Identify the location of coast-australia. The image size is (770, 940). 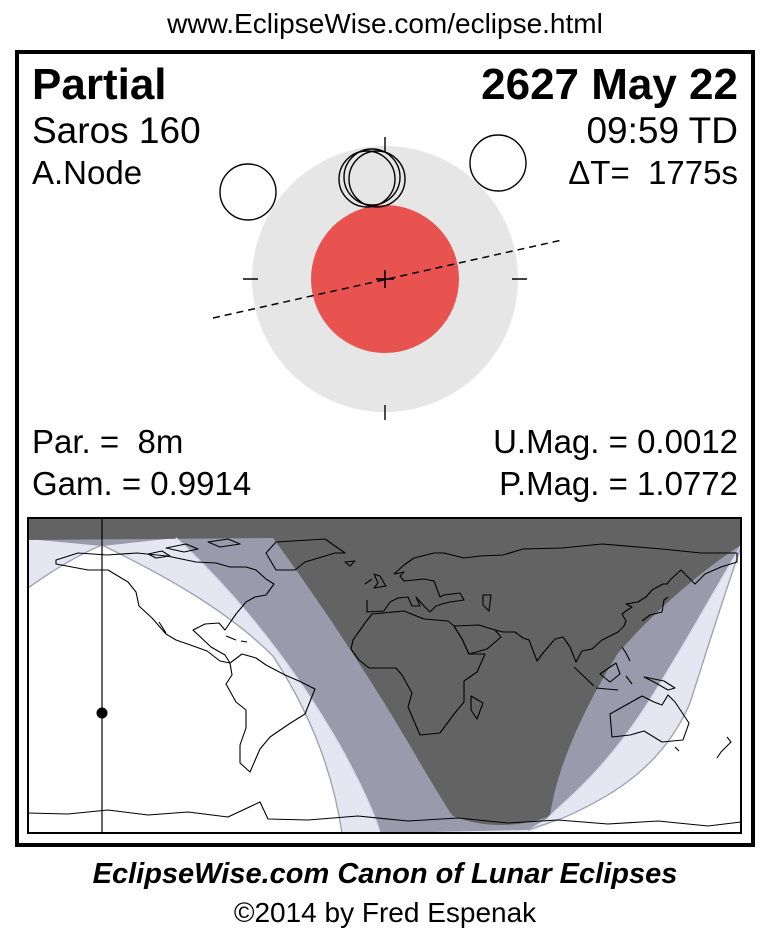
(649, 723).